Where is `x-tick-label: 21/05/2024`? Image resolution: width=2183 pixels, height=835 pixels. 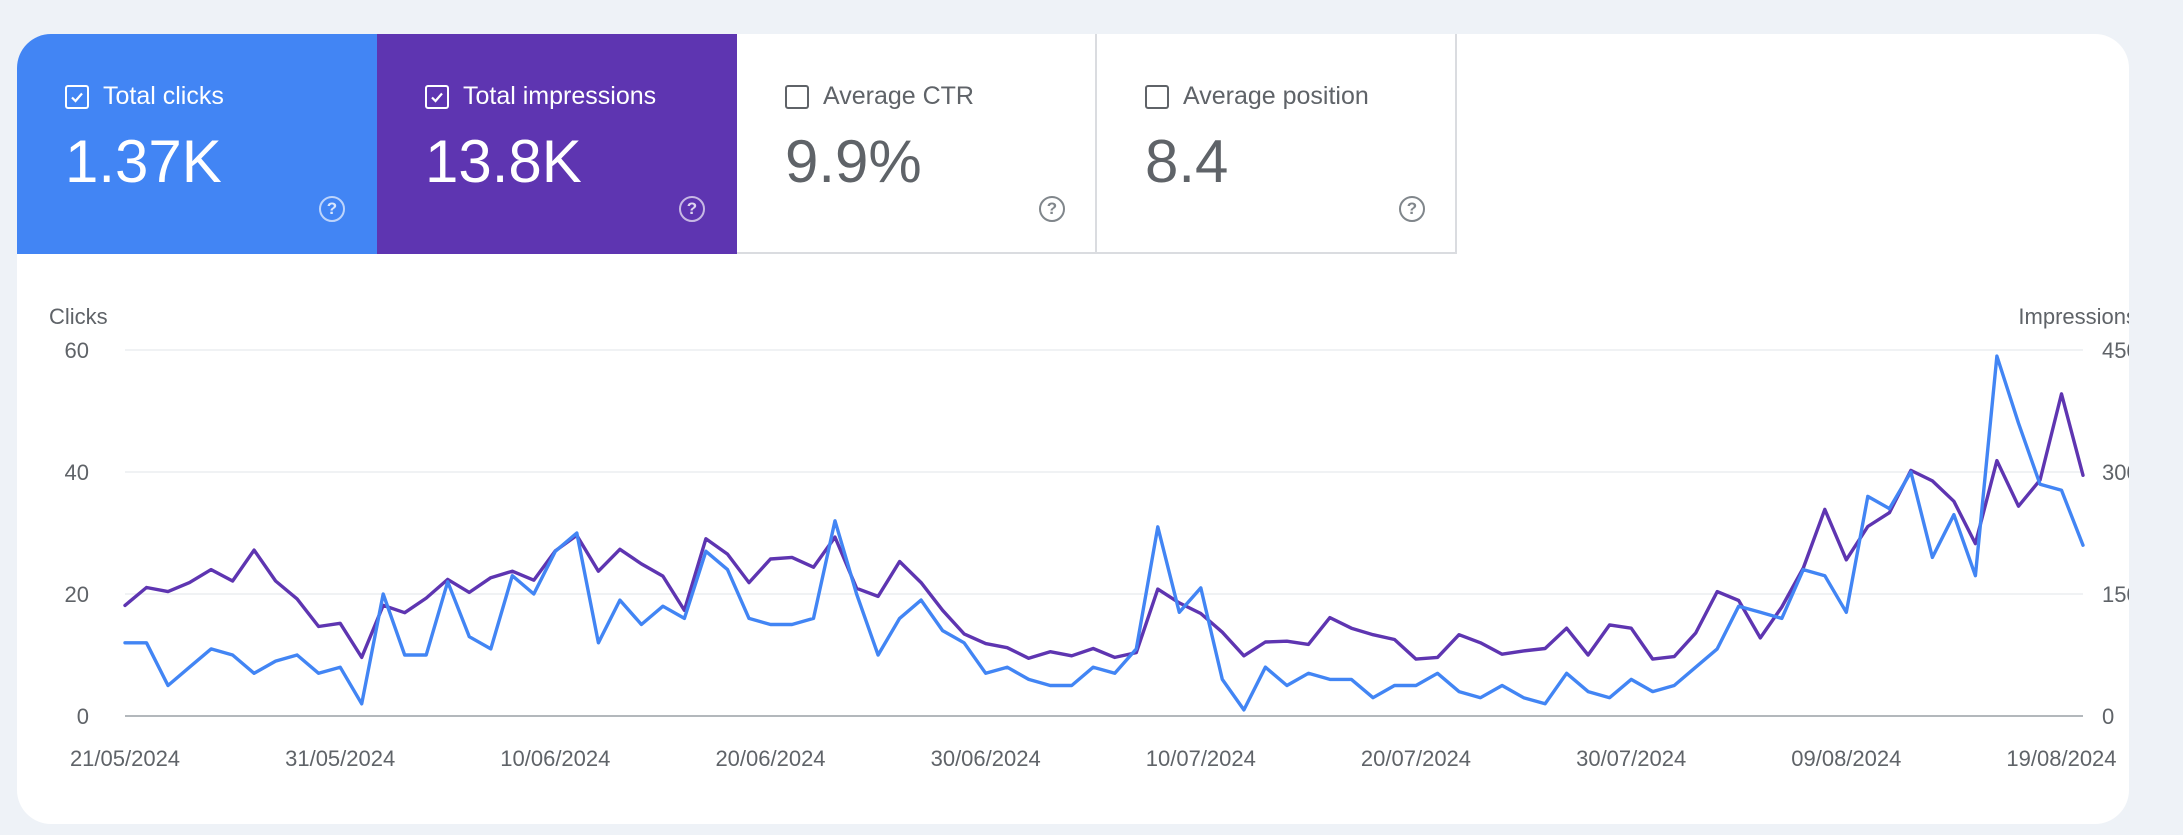
x-tick-label: 21/05/2024 is located at coordinates (125, 758).